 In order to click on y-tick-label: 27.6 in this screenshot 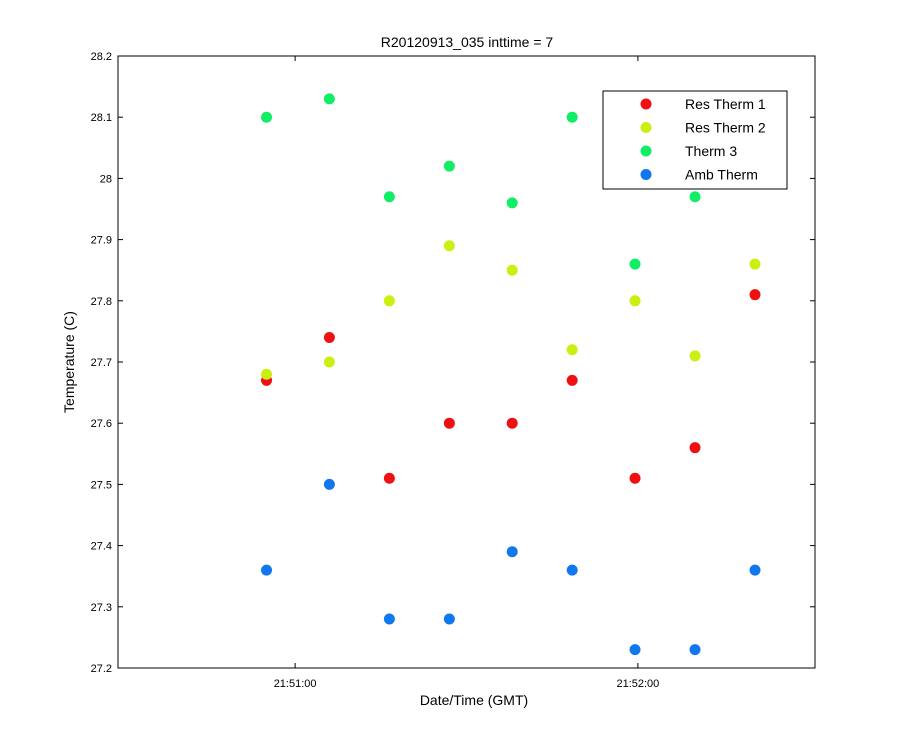, I will do `click(101, 424)`.